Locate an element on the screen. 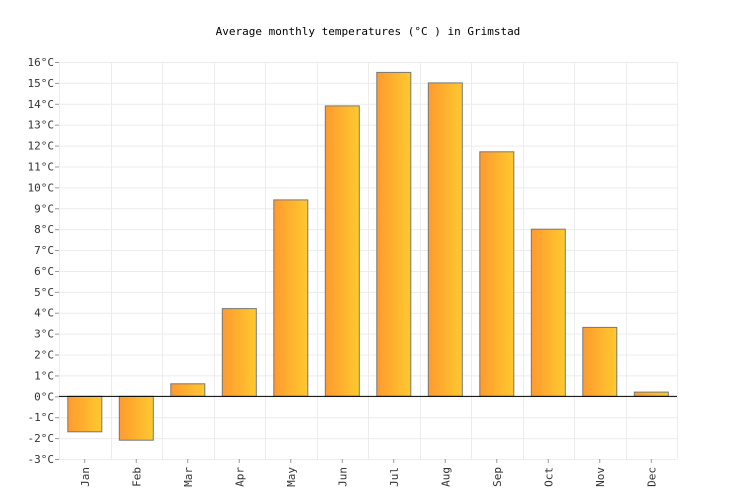  bar-oct is located at coordinates (548, 312).